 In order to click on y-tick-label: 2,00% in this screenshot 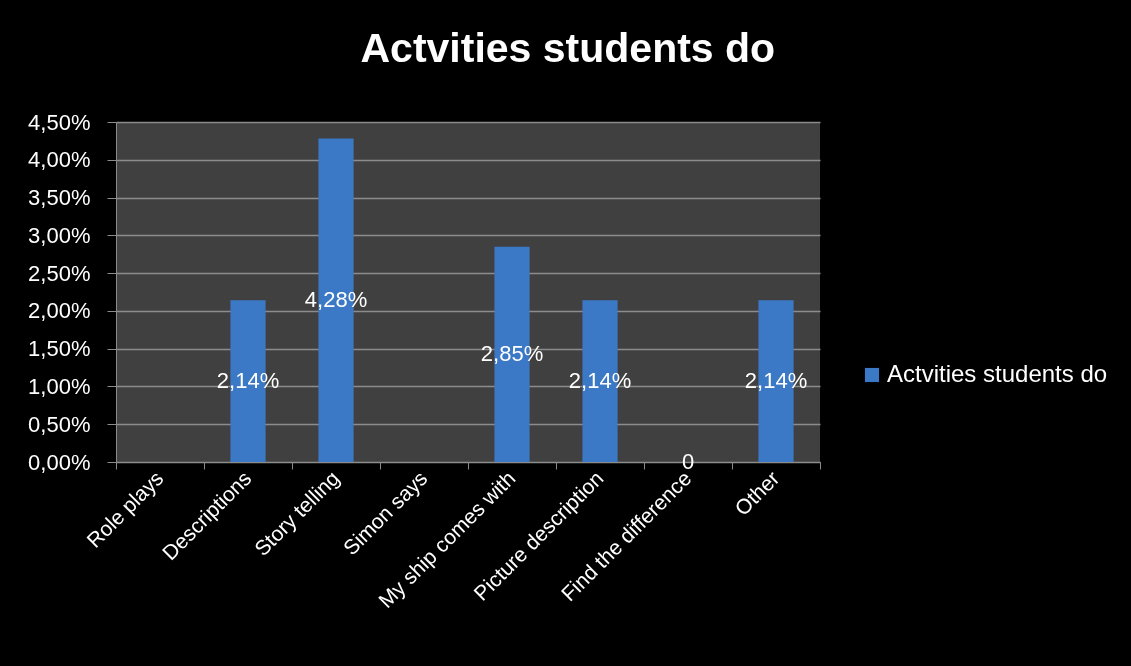, I will do `click(59, 311)`.